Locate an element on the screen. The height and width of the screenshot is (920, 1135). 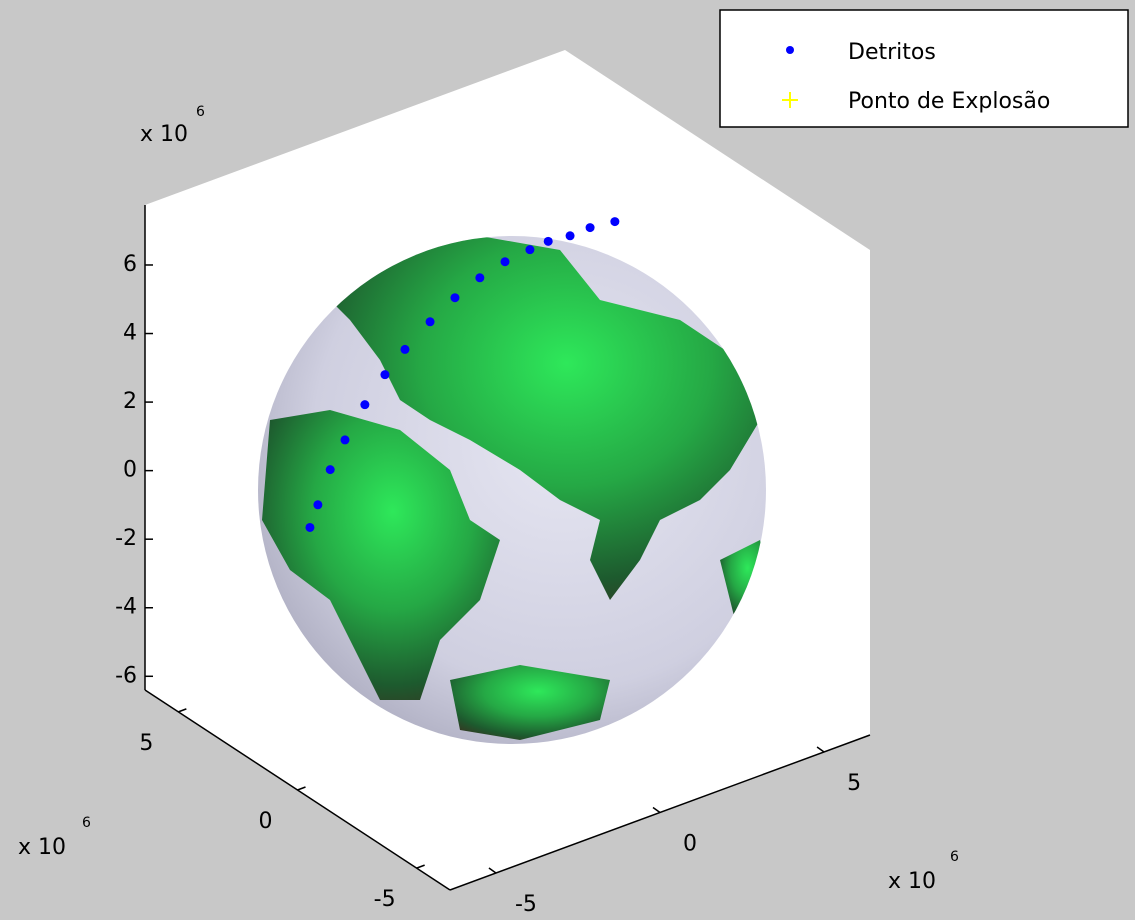
legend: Detritos Ponto de Explosão is located at coordinates (924, 68).